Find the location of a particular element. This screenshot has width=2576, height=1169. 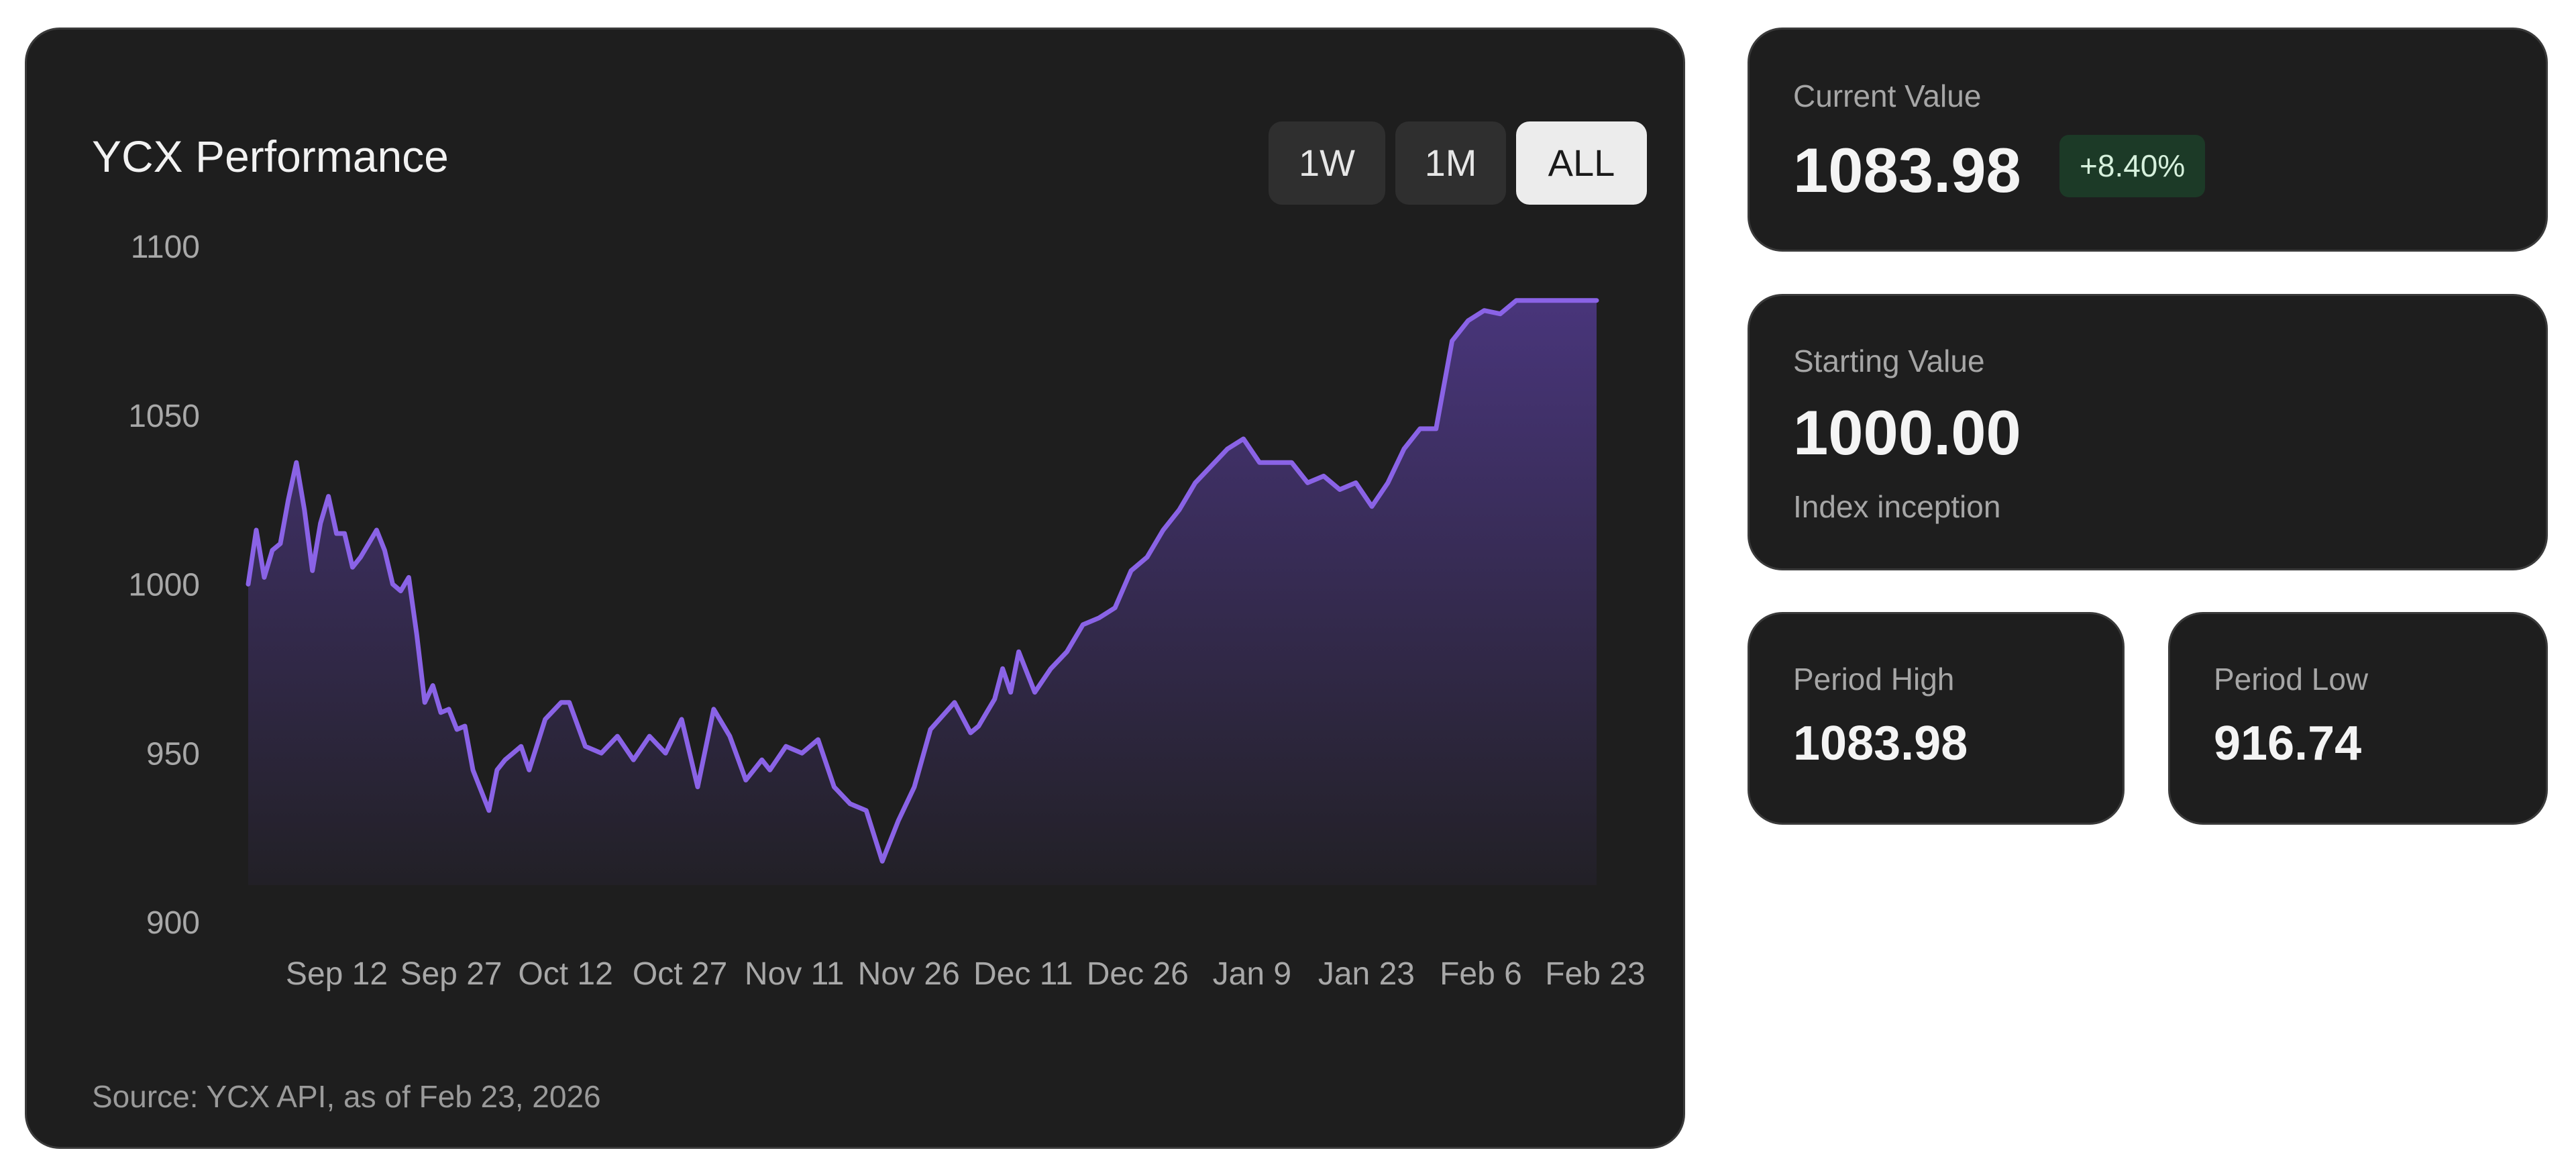

current-value: 1083.98 is located at coordinates (1907, 170).